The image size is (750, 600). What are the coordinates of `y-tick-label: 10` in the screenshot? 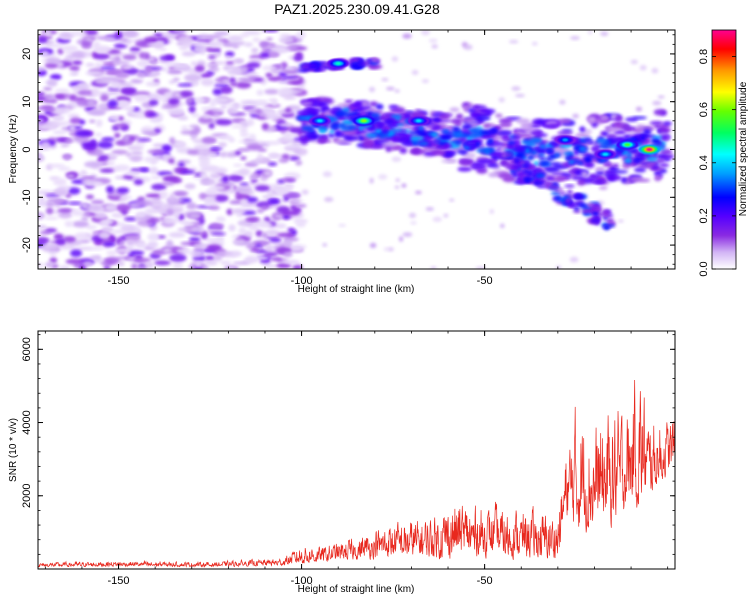 It's located at (27, 102).